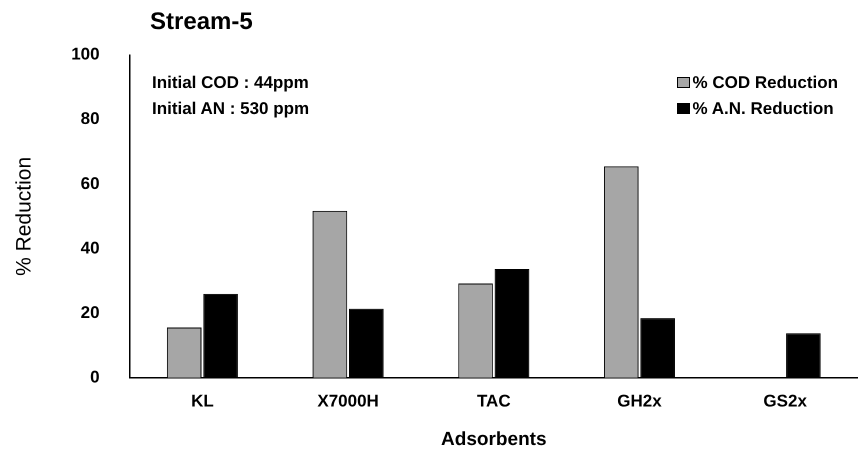  I want to click on annotation: Initial AN : 530 ppm, so click(231, 109).